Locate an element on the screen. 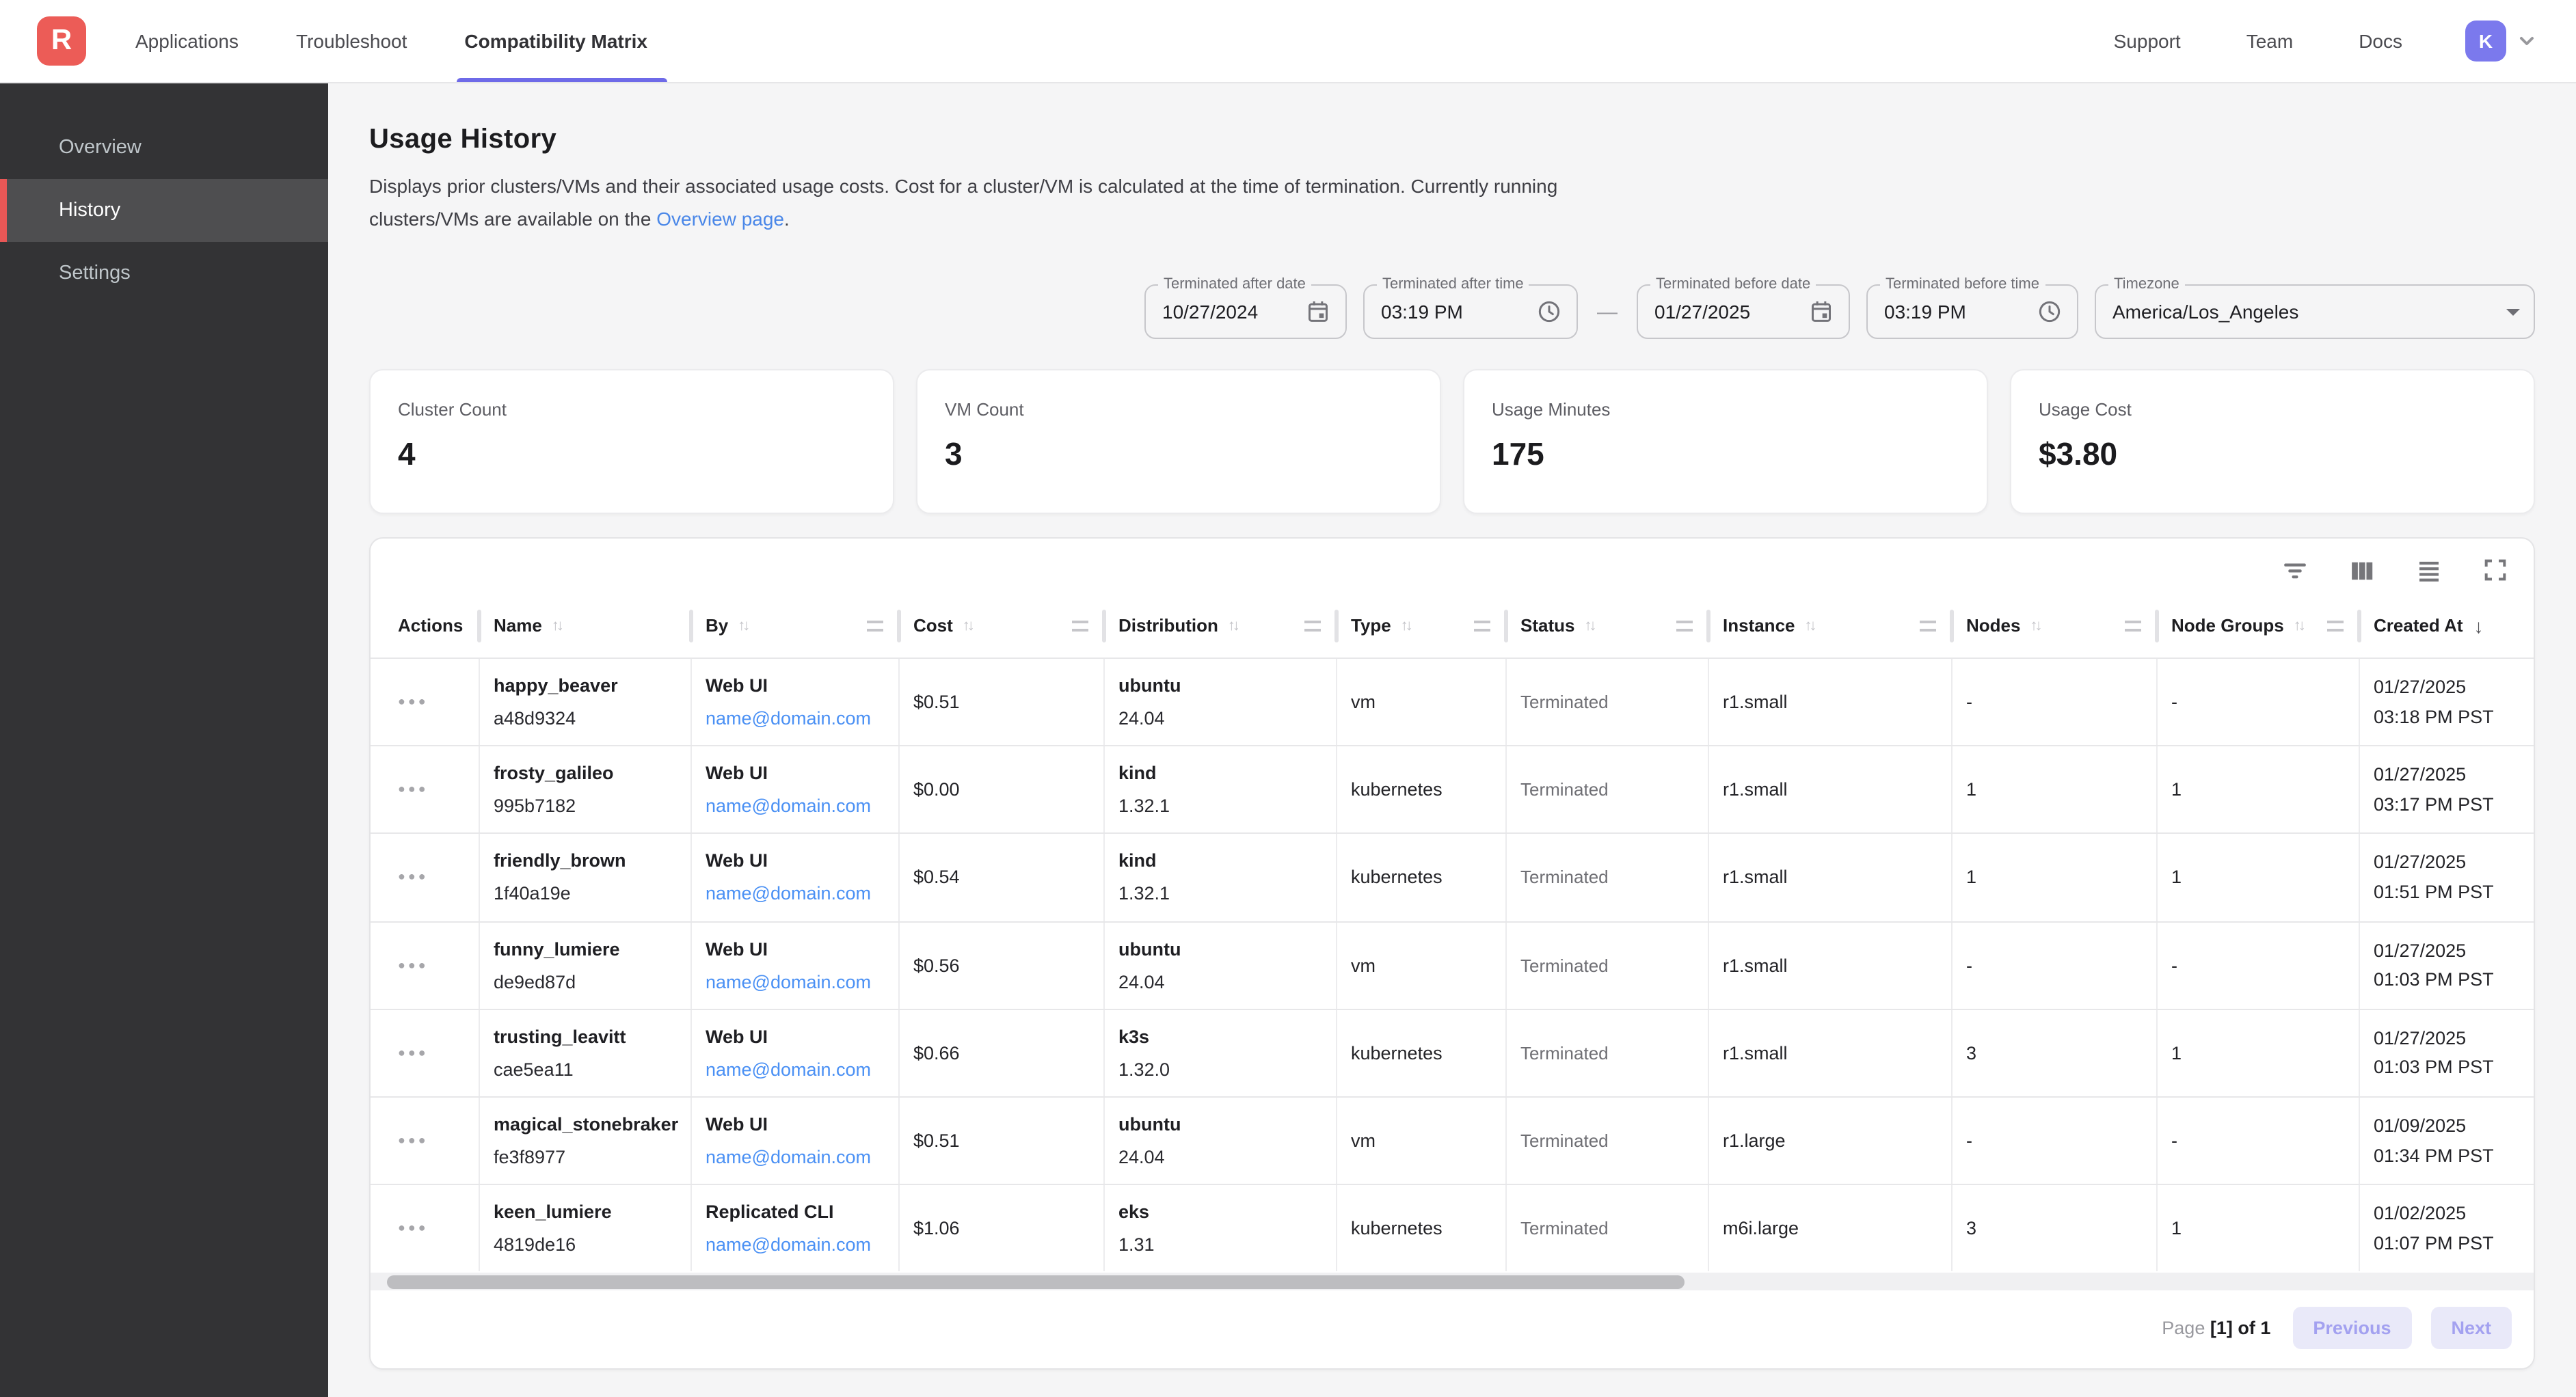 The image size is (2576, 1397). terminated-after-time-field: Terminated after time 03:19 PM is located at coordinates (1470, 307).